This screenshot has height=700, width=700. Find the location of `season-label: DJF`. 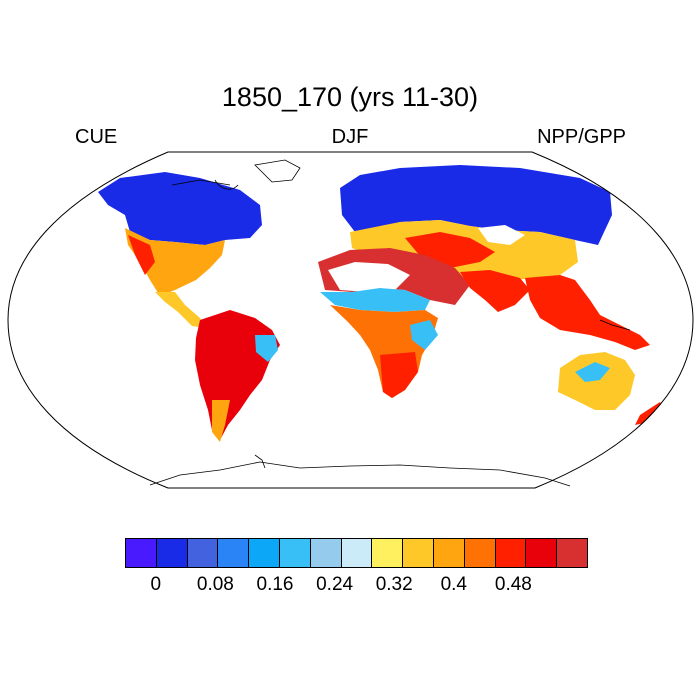

season-label: DJF is located at coordinates (350, 137).